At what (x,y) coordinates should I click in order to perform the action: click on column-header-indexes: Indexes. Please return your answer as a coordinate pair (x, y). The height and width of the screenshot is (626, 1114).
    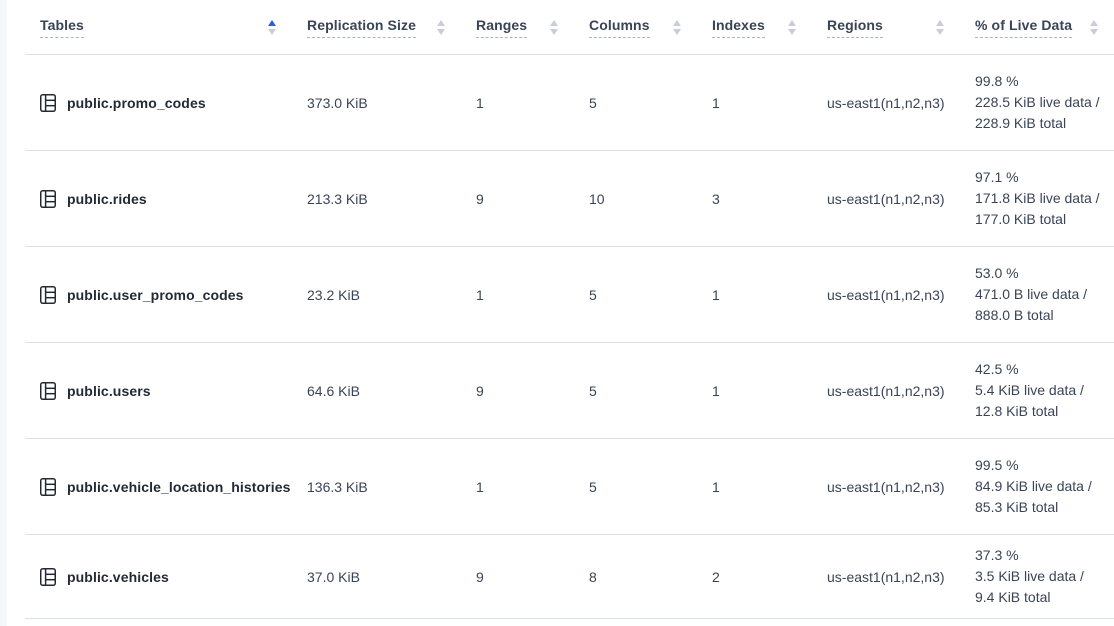
    Looking at the image, I should click on (754, 27).